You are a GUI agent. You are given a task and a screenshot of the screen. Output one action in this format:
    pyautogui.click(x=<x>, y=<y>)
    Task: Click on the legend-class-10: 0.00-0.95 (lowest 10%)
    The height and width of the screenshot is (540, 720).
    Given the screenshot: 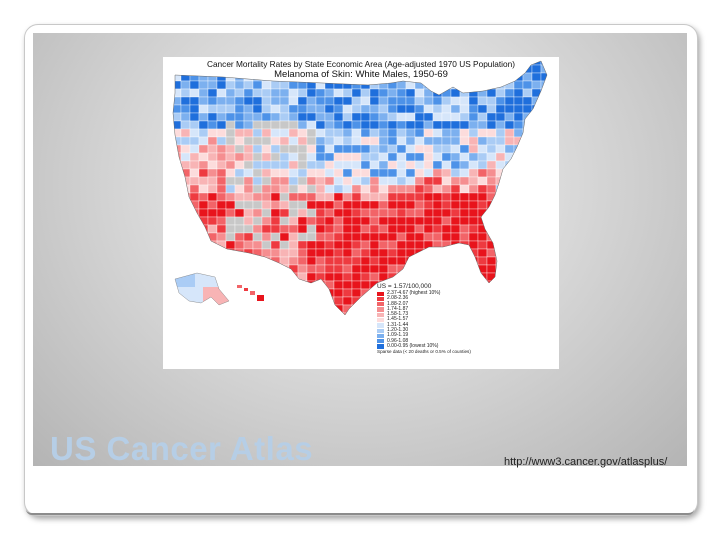 What is the action you would take?
    pyautogui.click(x=467, y=345)
    